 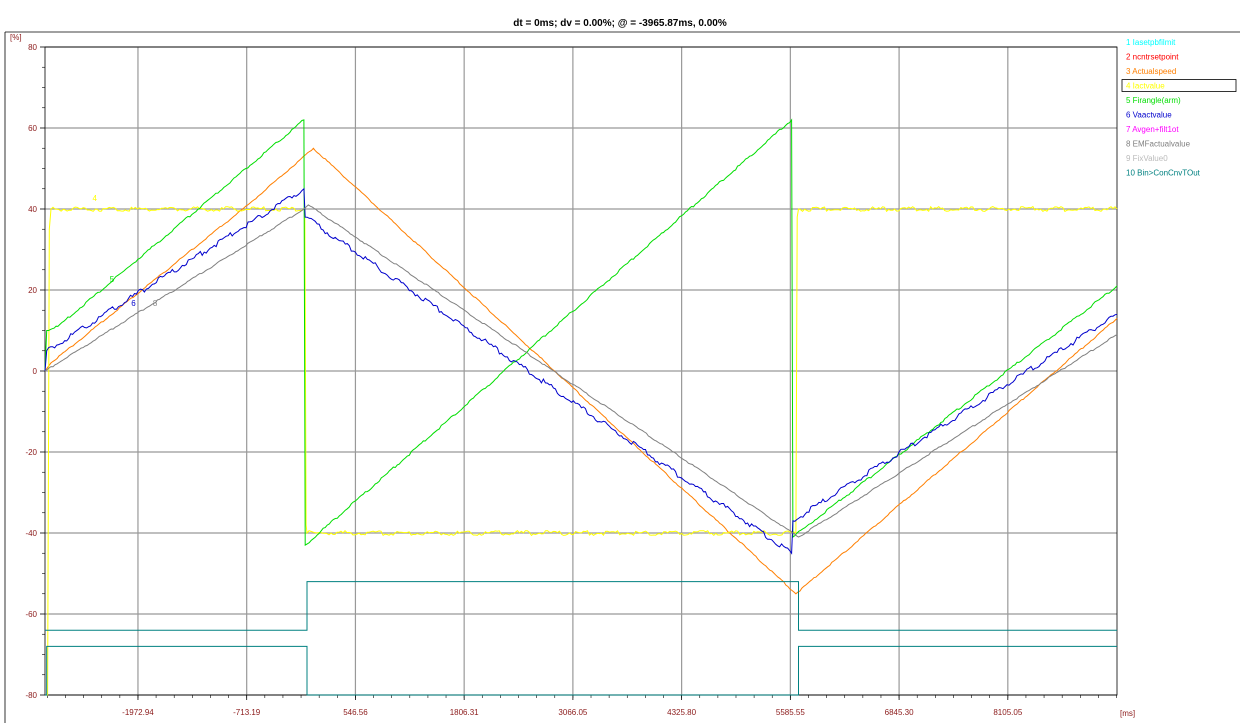 I want to click on y-tick-label: 40, so click(x=32, y=209).